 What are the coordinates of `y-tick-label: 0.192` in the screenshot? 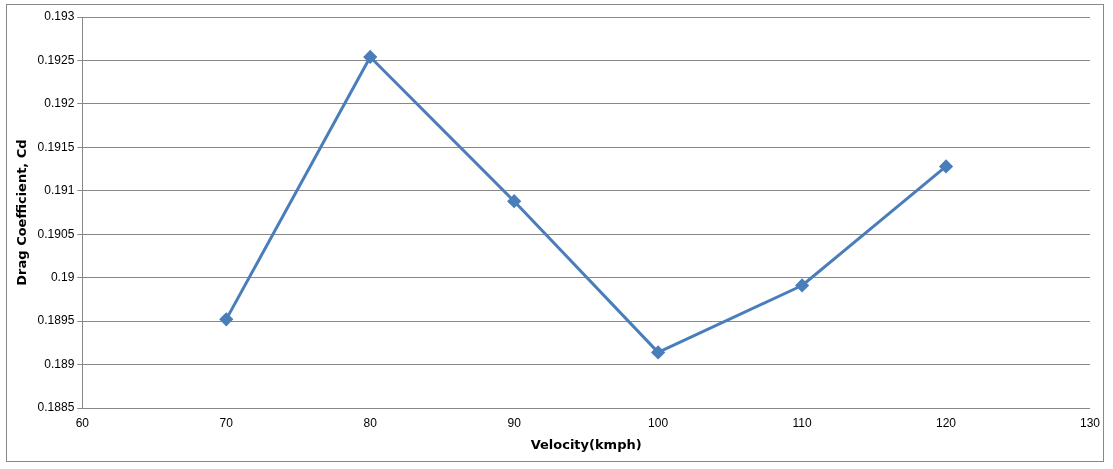 It's located at (59, 103).